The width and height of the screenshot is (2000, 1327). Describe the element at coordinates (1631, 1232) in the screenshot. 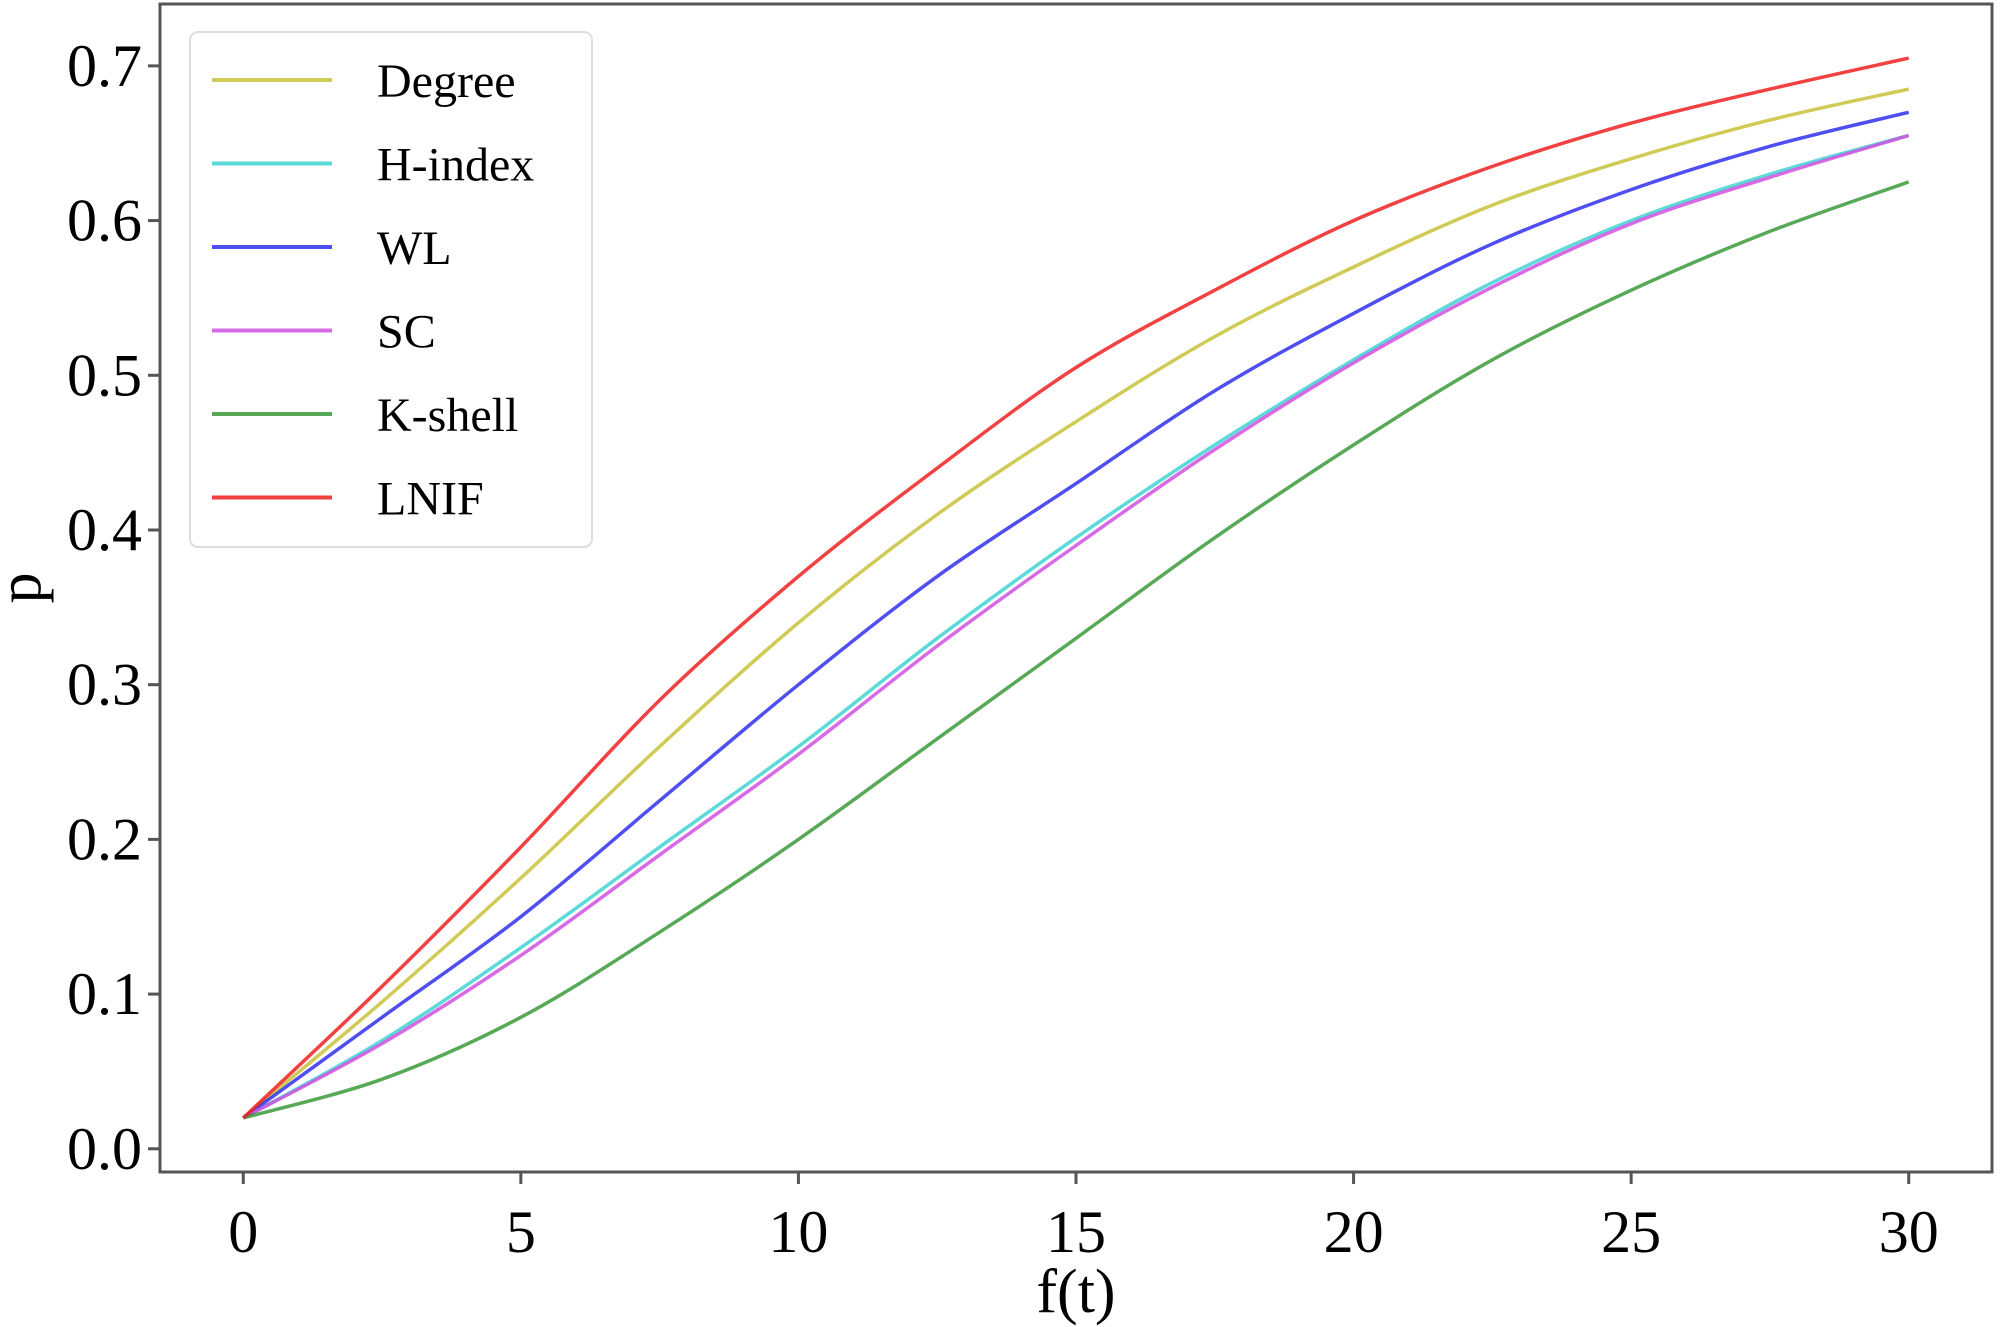

I see `x-tick-label: 25` at that location.